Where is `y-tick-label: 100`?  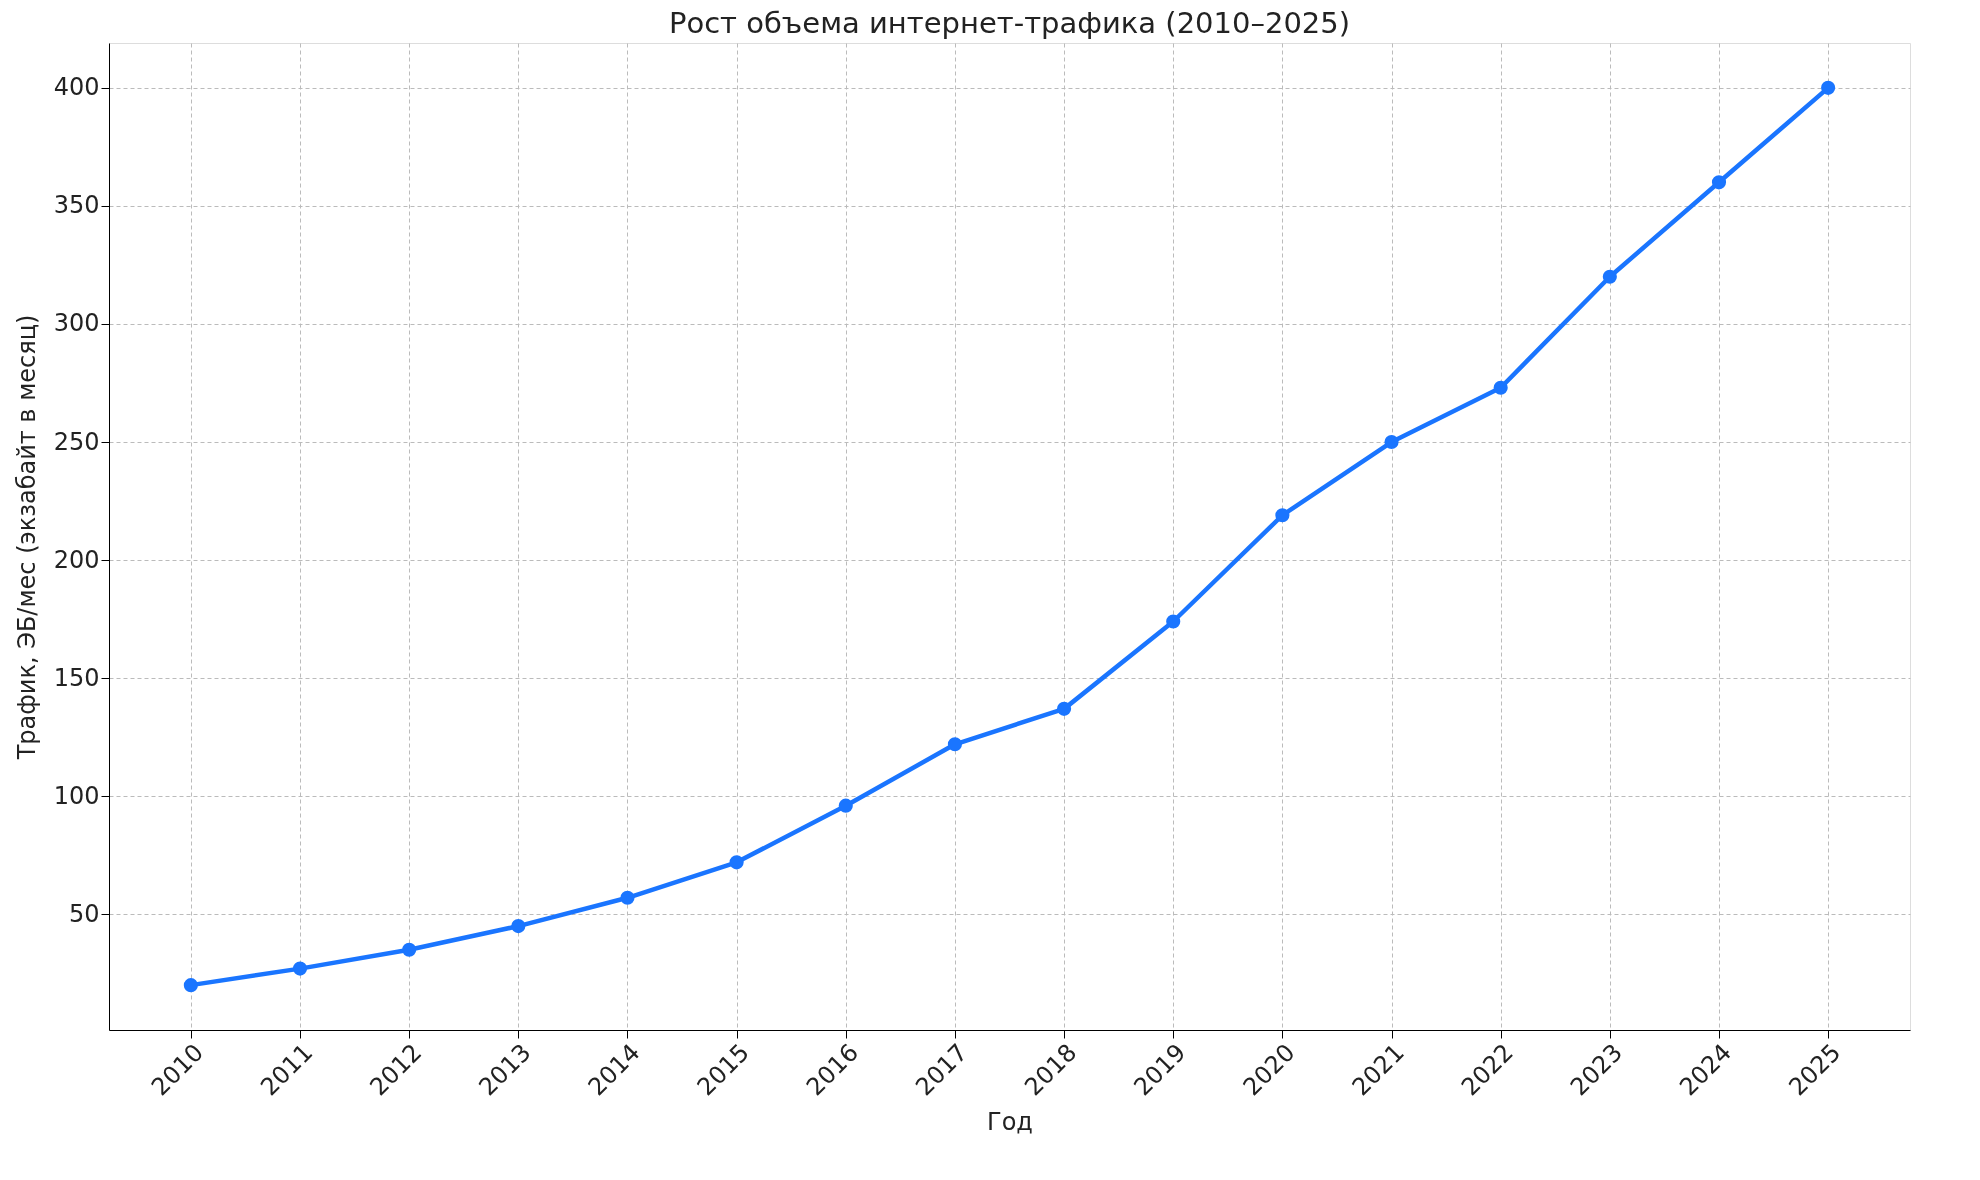
y-tick-label: 100 is located at coordinates (76, 795).